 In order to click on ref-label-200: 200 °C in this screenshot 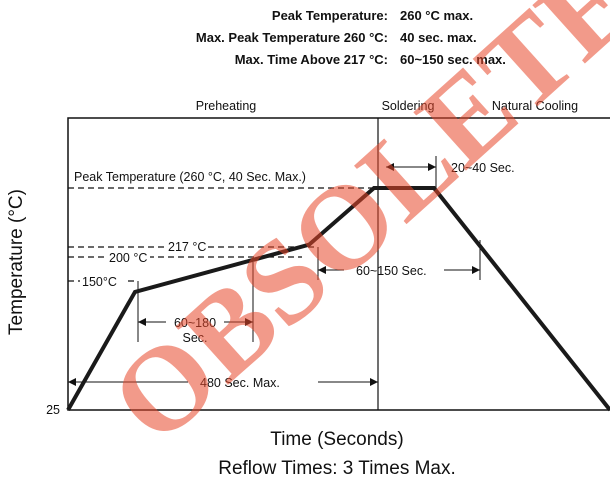, I will do `click(128, 258)`.